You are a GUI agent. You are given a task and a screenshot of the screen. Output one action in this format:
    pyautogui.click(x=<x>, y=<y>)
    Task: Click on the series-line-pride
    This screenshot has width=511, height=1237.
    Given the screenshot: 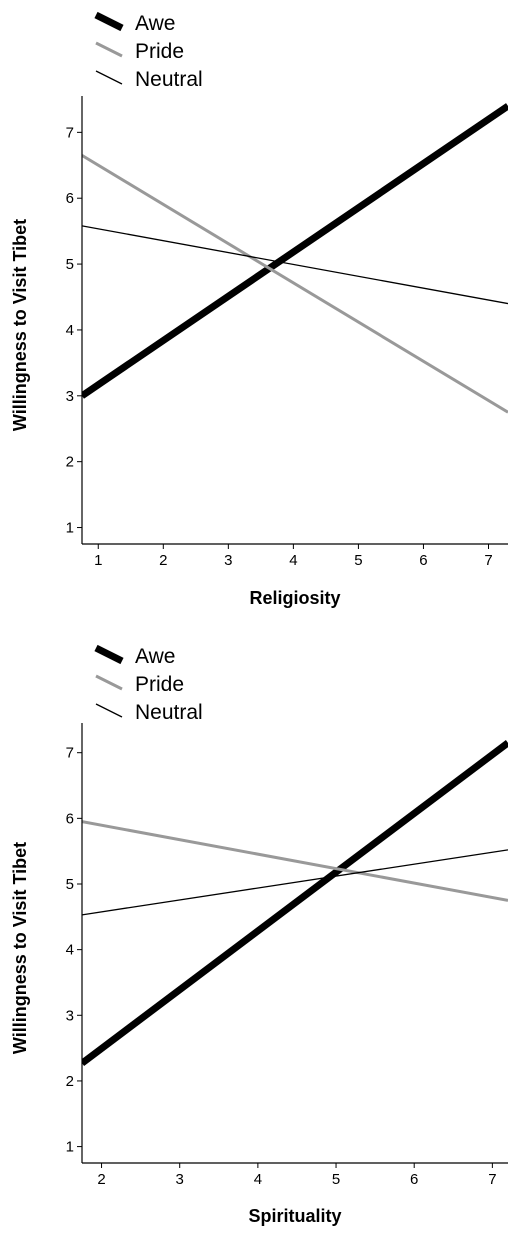 What is the action you would take?
    pyautogui.click(x=295, y=861)
    